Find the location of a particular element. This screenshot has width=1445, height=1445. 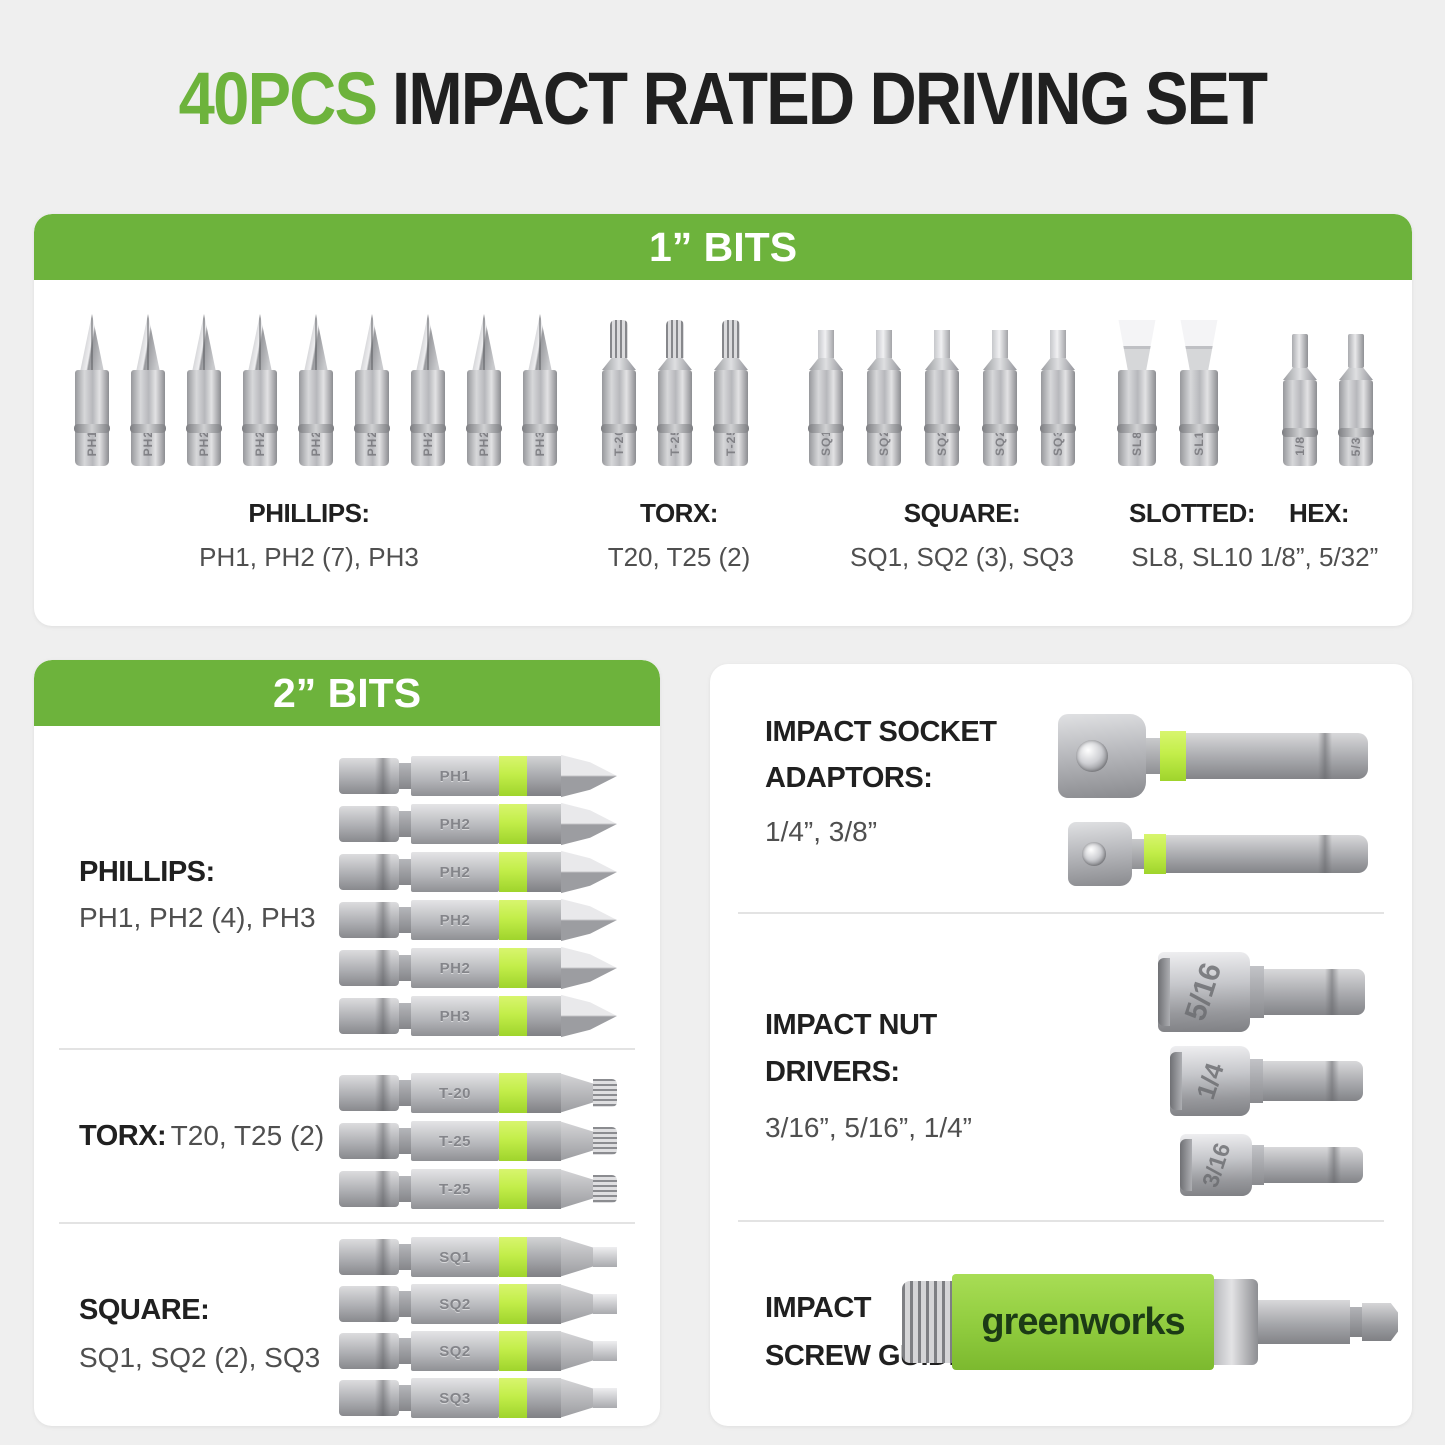

guide-green-sleeve: greenworks is located at coordinates (1083, 1322).